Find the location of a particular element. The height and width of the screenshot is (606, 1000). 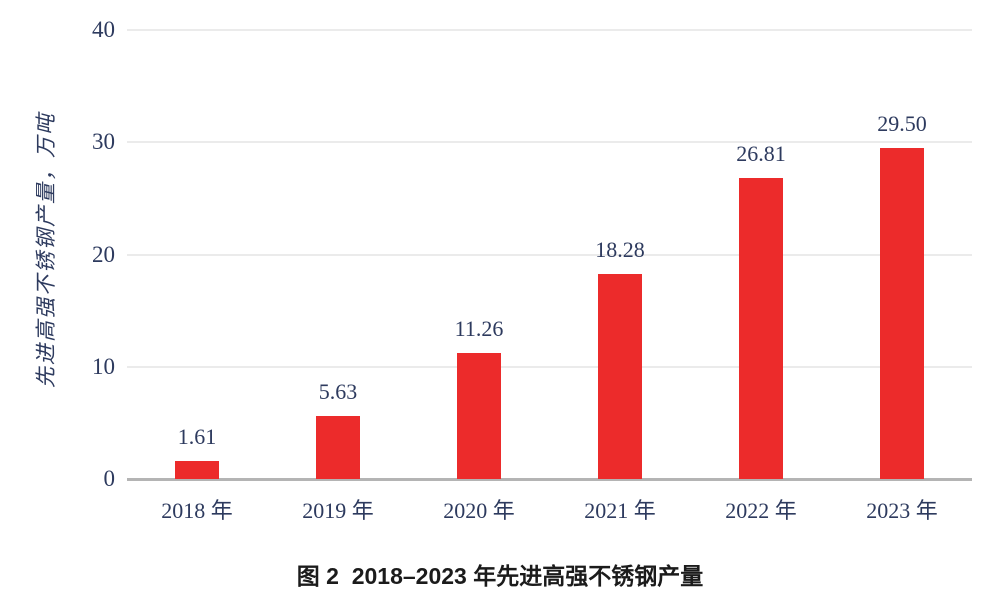

x-tick-label: 2021 年 is located at coordinates (620, 510).